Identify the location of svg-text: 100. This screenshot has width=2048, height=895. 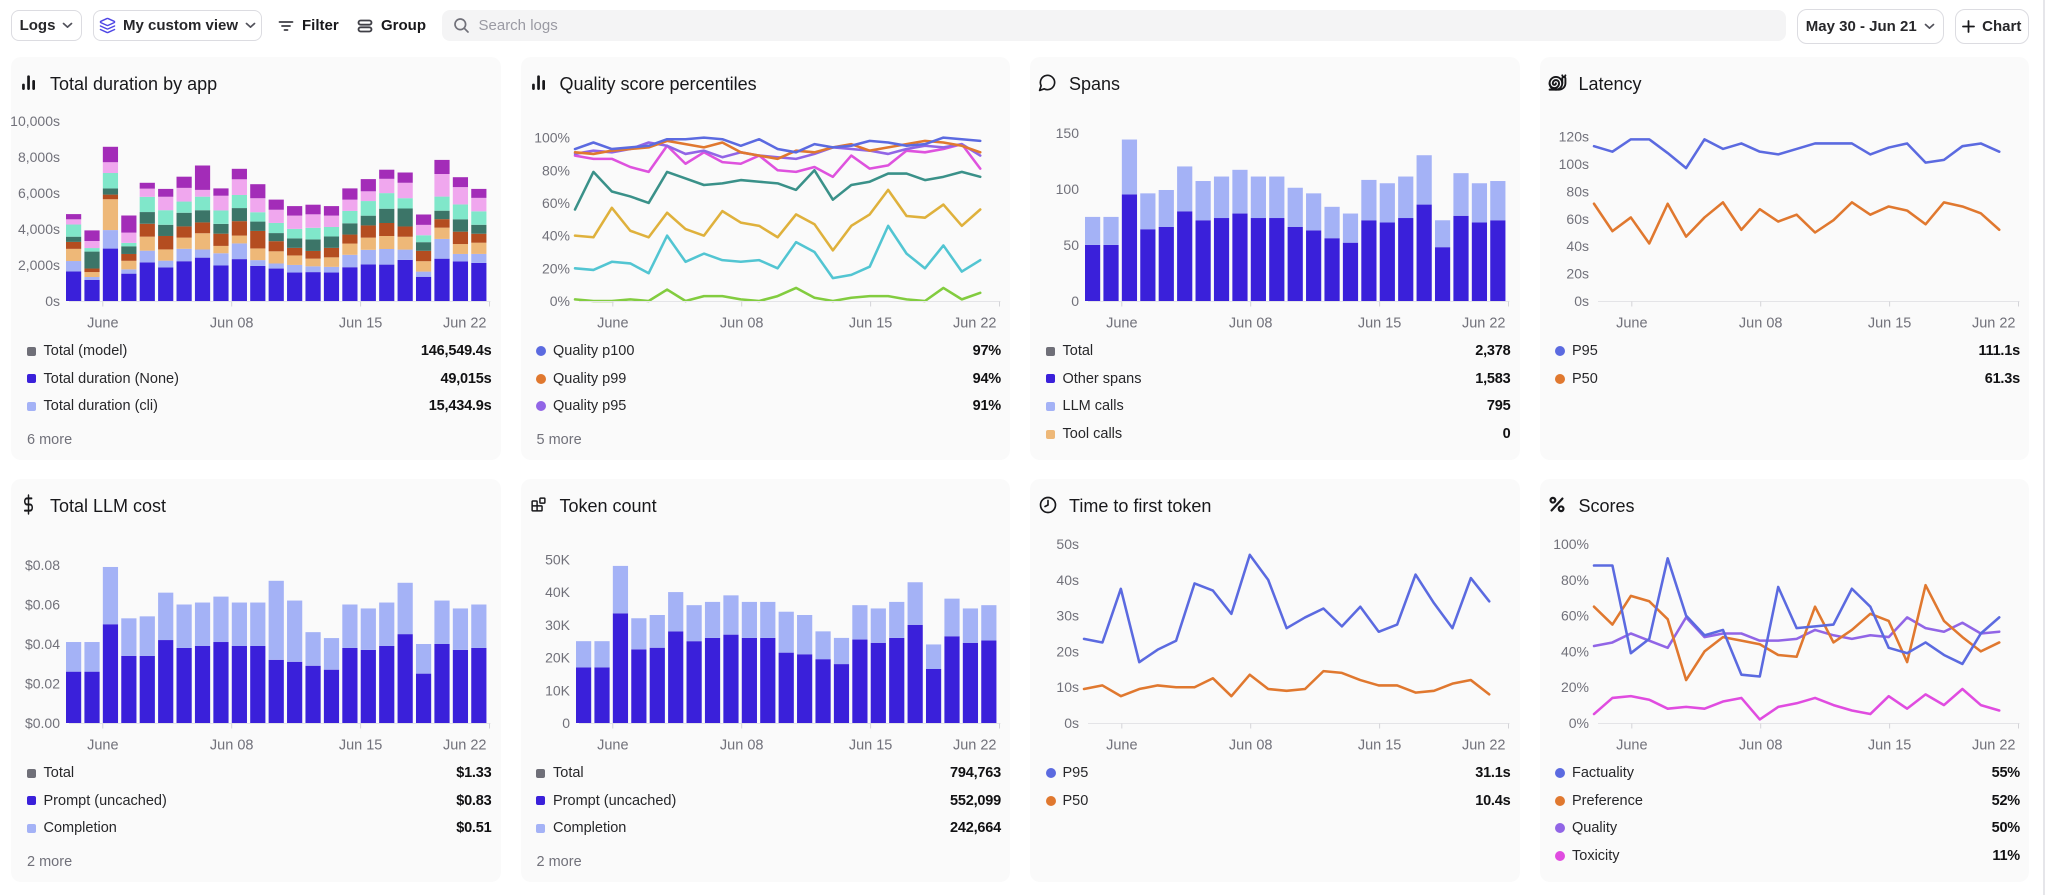
(1068, 189).